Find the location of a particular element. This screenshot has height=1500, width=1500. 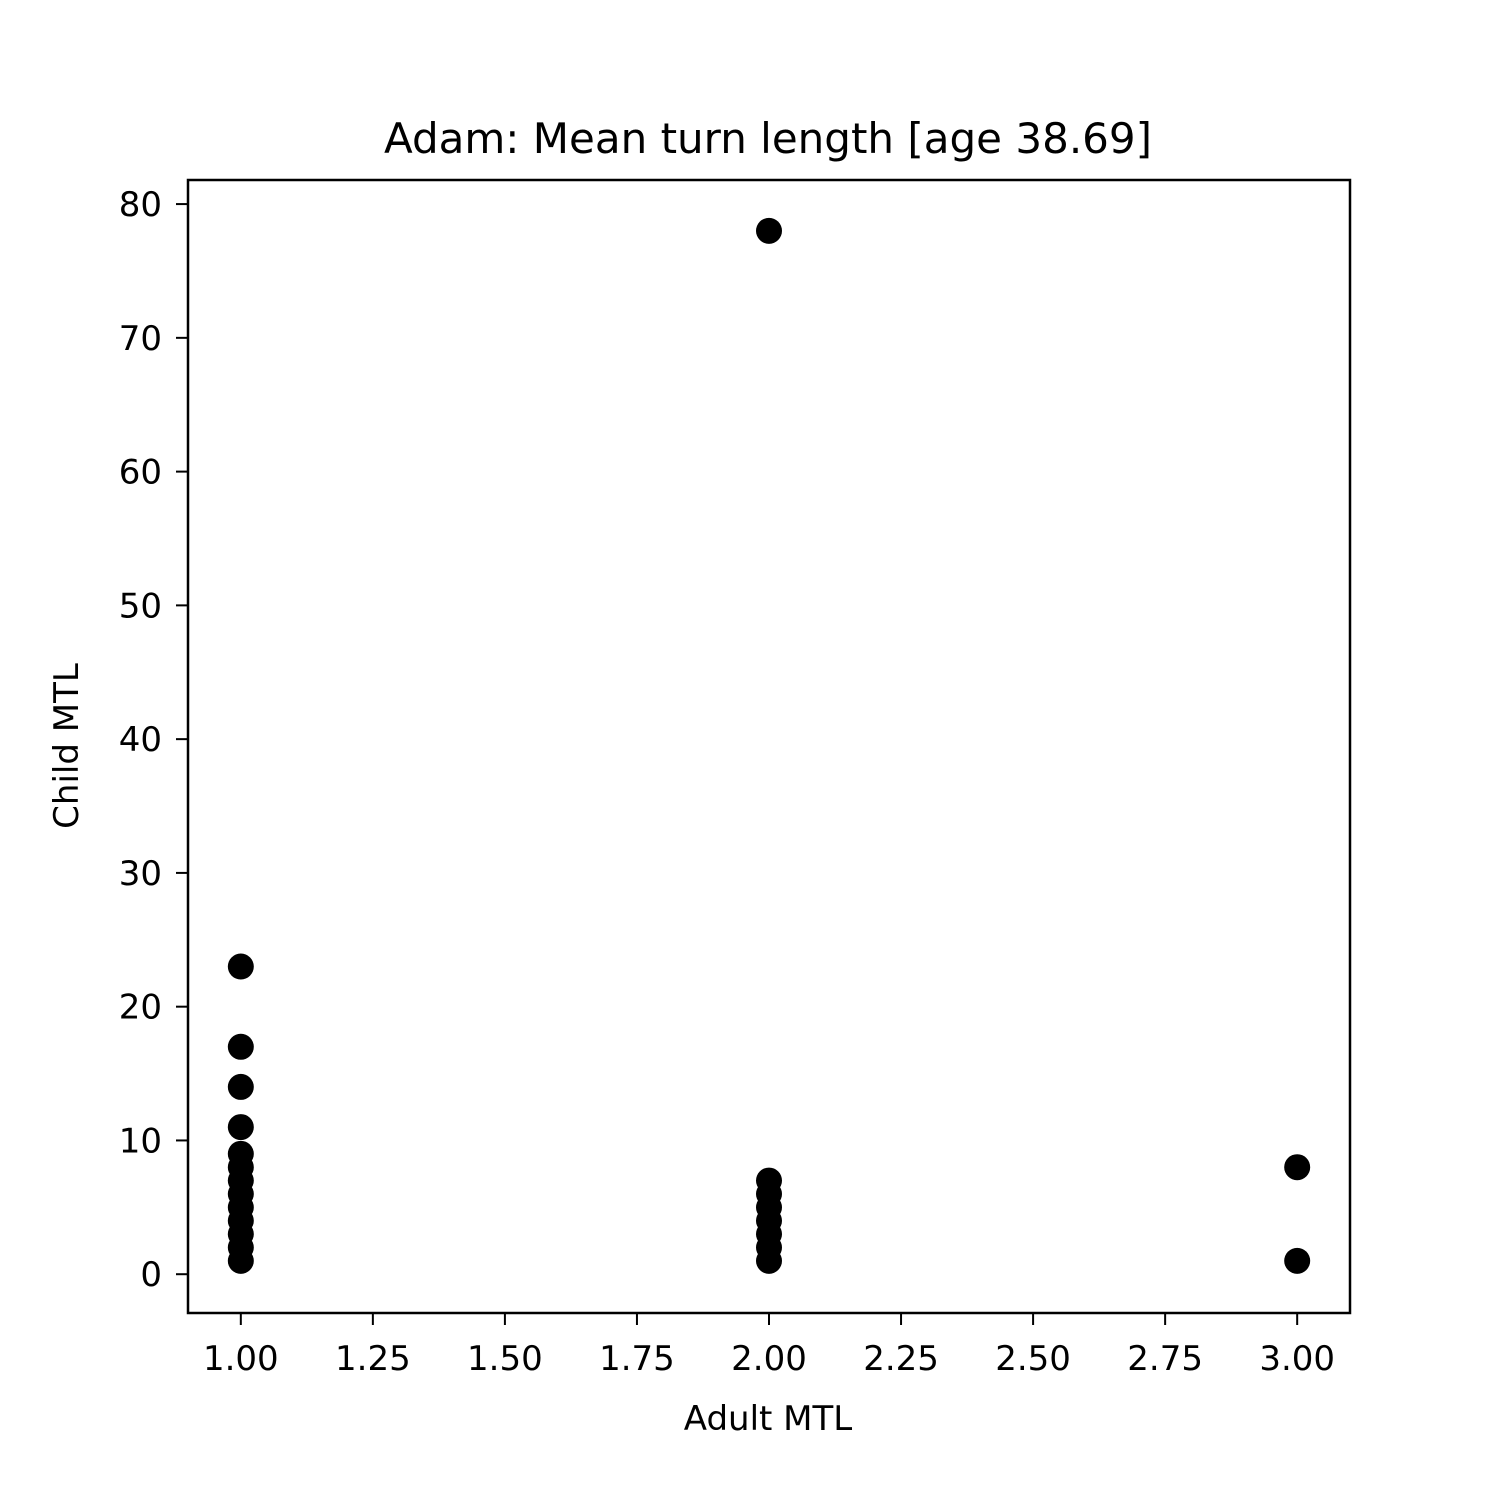

y-tick-label: 30 is located at coordinates (140, 874).